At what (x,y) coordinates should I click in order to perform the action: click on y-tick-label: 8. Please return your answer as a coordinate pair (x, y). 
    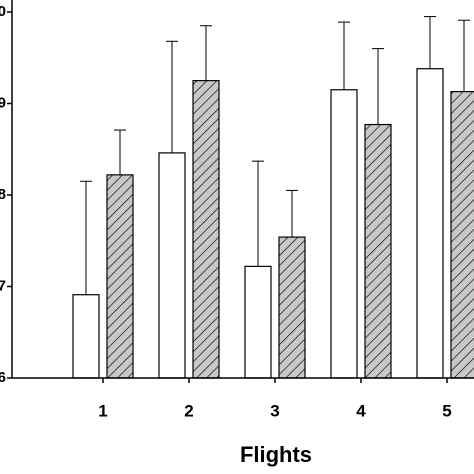
    Looking at the image, I should click on (3, 194).